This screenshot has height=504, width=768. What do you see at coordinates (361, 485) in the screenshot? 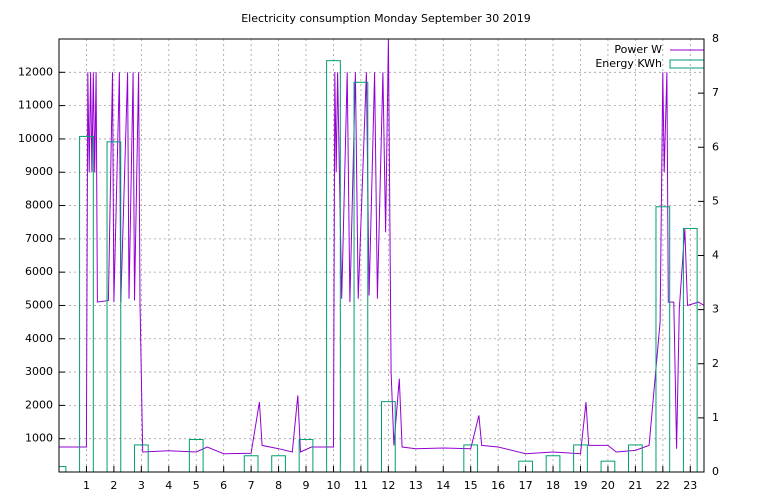
I see `x-tick-label: 11` at bounding box center [361, 485].